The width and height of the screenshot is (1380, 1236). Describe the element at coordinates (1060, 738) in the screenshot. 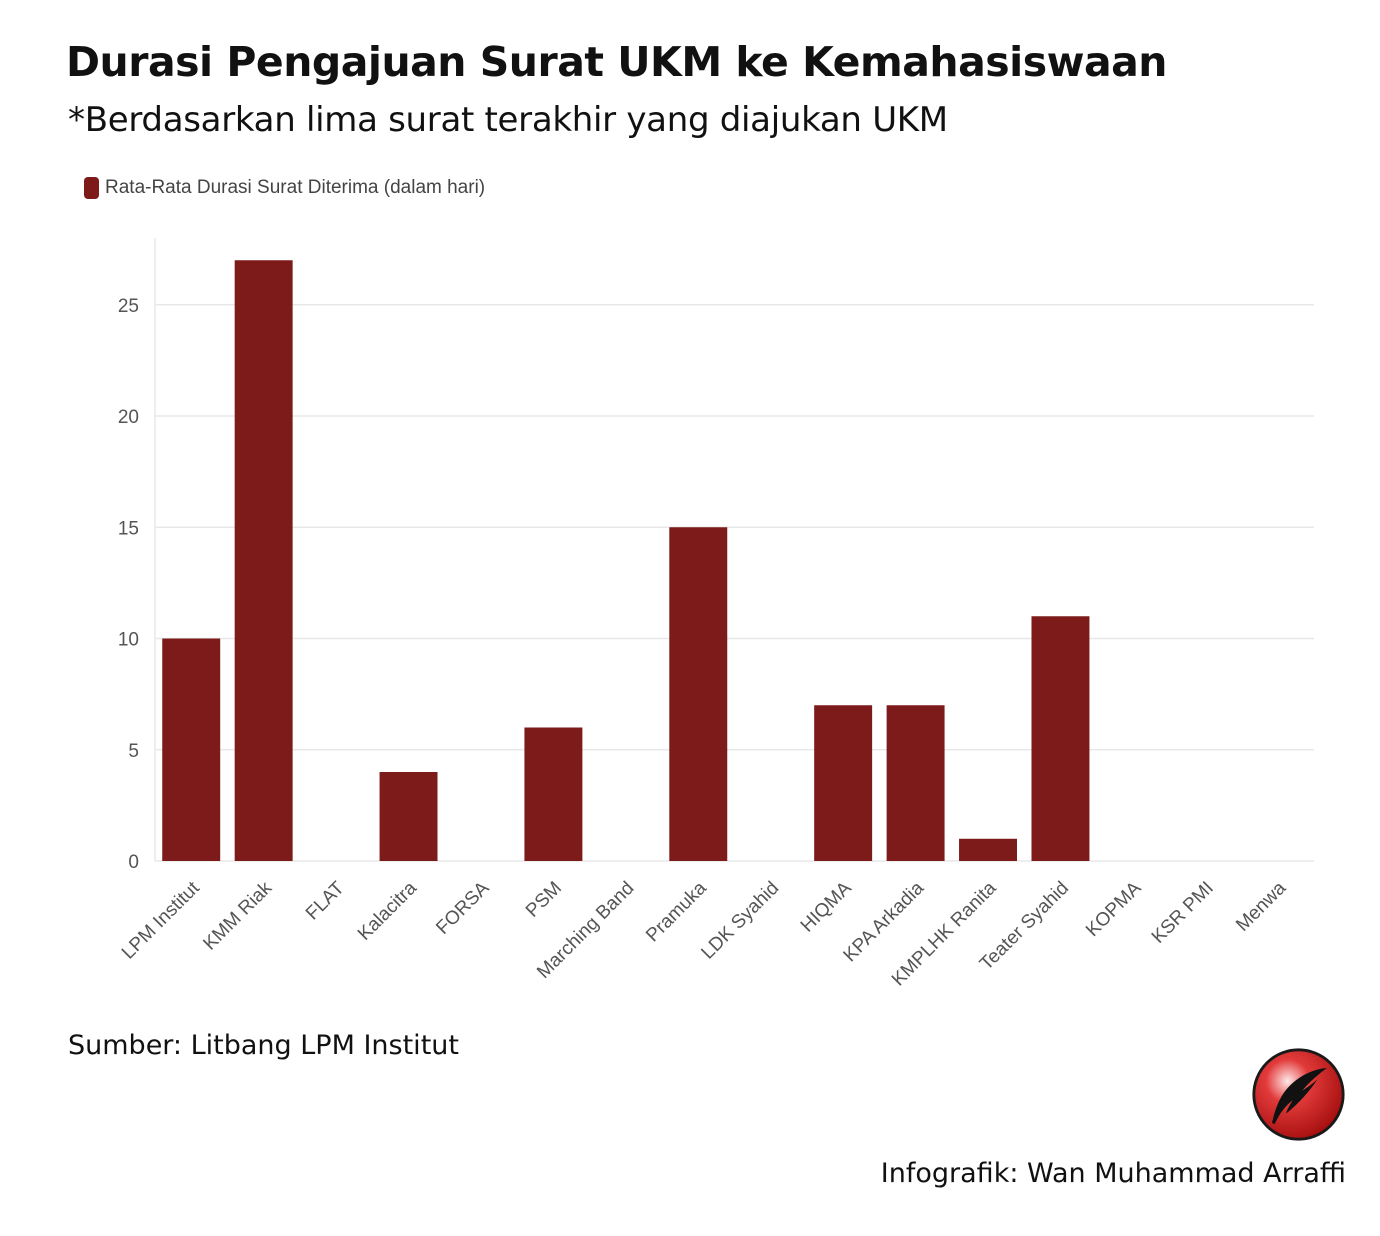

I see `bar-teater-syahid` at that location.